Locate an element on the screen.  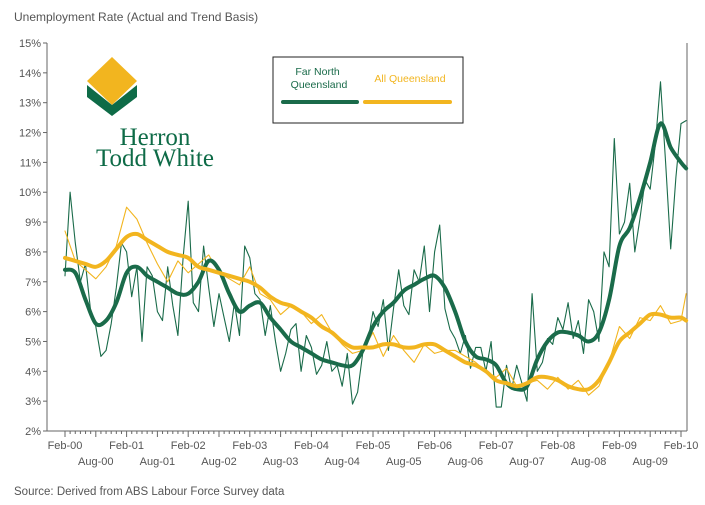
x-tick-label-lower: Aug-08 is located at coordinates (588, 462).